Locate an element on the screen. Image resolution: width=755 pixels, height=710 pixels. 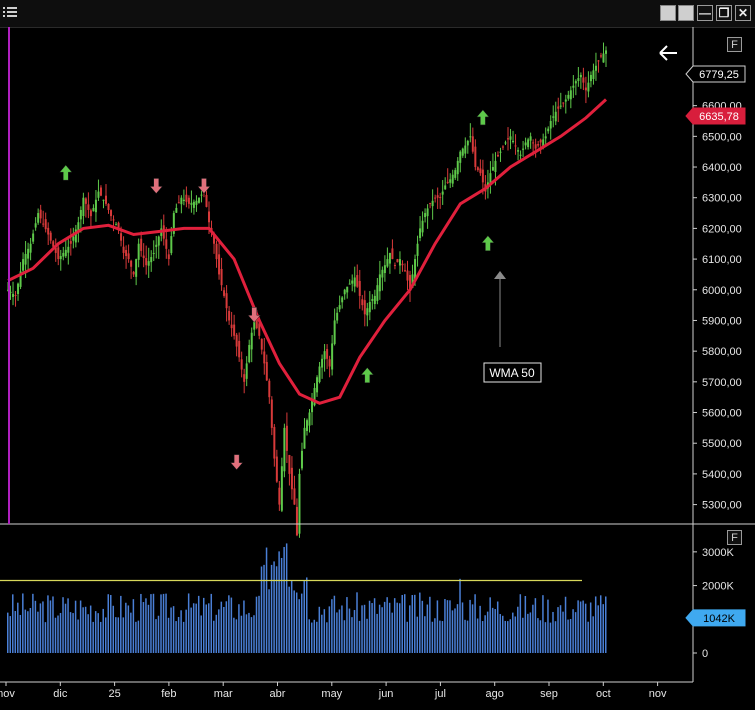
format-button-price: F is located at coordinates (734, 44).